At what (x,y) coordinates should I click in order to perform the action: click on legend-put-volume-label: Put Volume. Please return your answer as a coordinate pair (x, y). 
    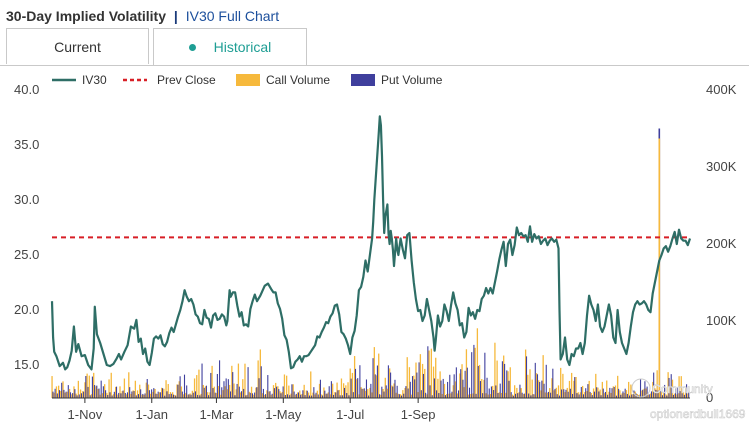
    Looking at the image, I should click on (412, 80).